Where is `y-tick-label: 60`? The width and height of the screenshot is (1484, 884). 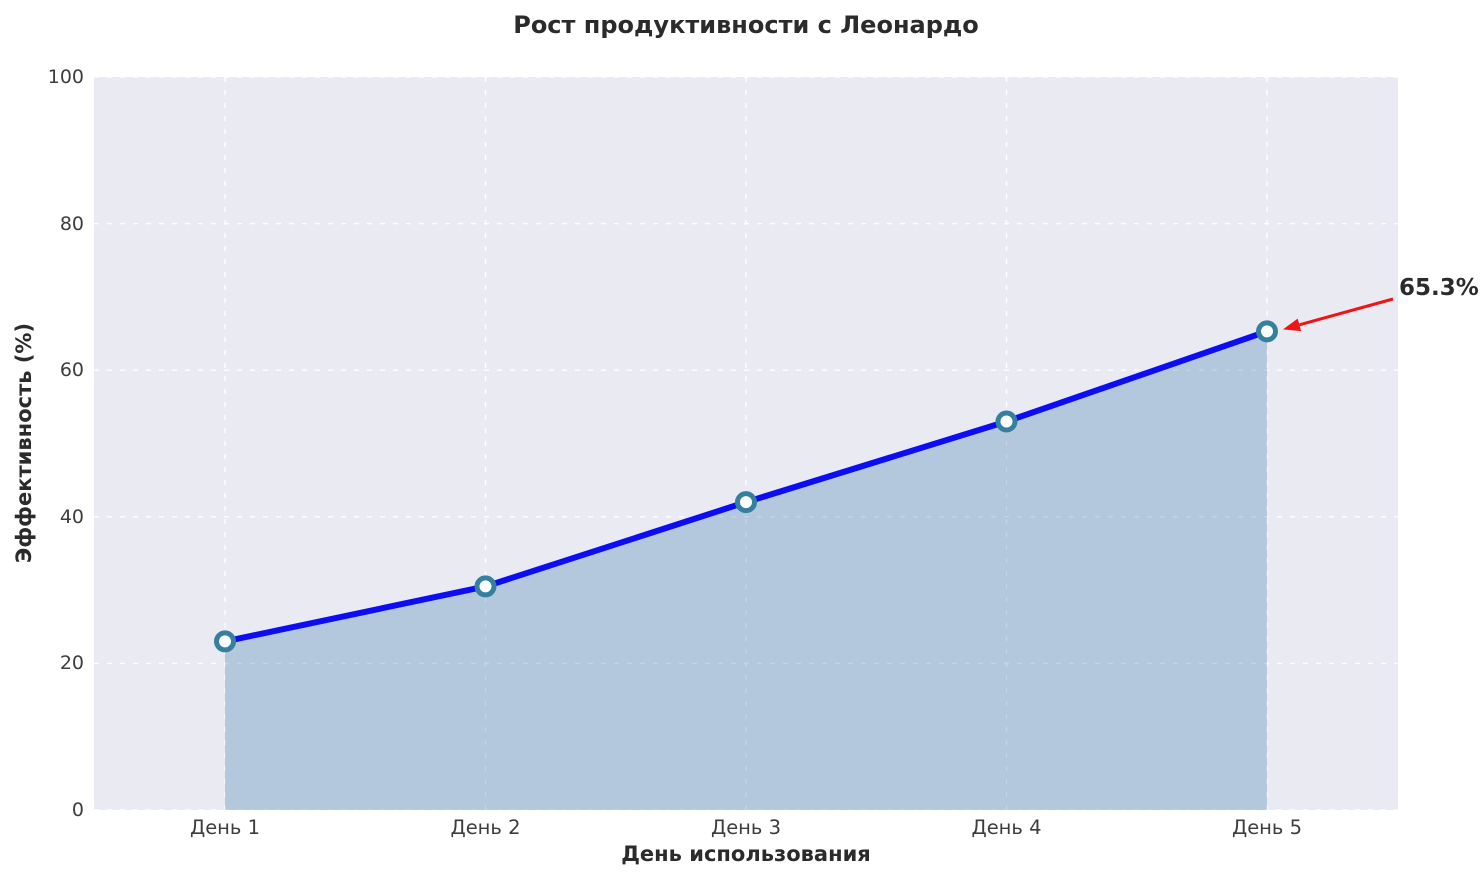
y-tick-label: 60 is located at coordinates (71, 370).